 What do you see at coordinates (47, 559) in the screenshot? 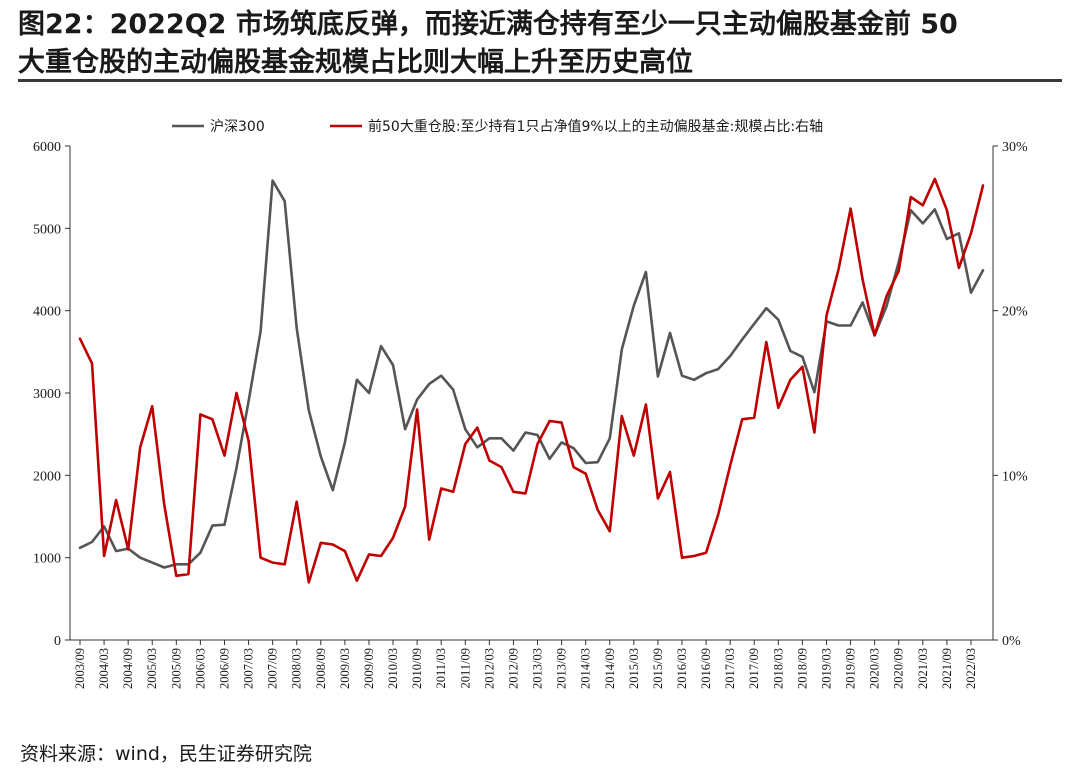
I see `left-axis-tick-label: 1000` at bounding box center [47, 559].